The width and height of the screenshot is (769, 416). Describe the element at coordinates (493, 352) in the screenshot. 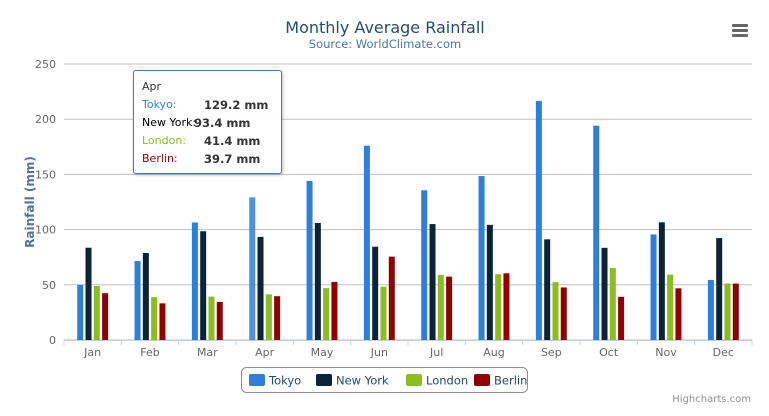

I see `x-tick-label: Aug` at that location.